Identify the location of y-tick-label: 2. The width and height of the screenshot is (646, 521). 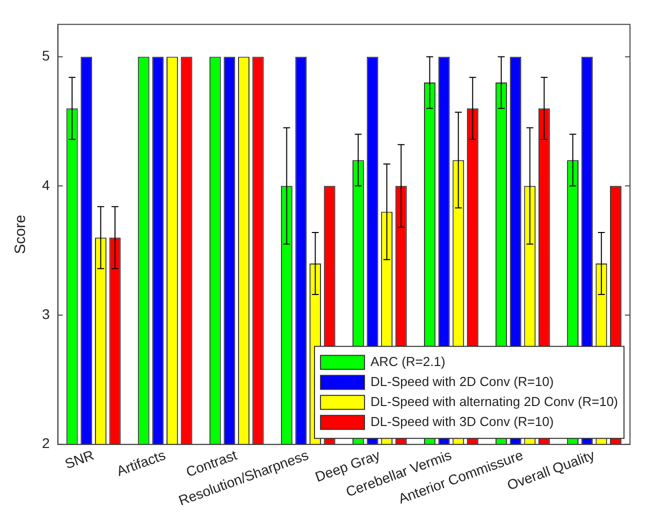
(46, 443).